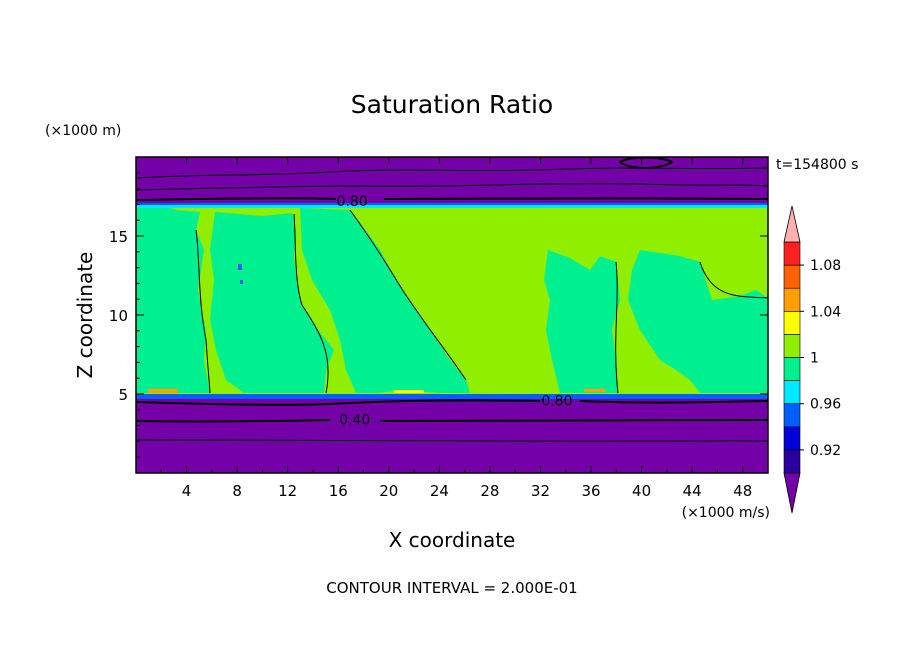 The image size is (904, 654). Describe the element at coordinates (187, 491) in the screenshot. I see `x-tick-label: 4` at that location.